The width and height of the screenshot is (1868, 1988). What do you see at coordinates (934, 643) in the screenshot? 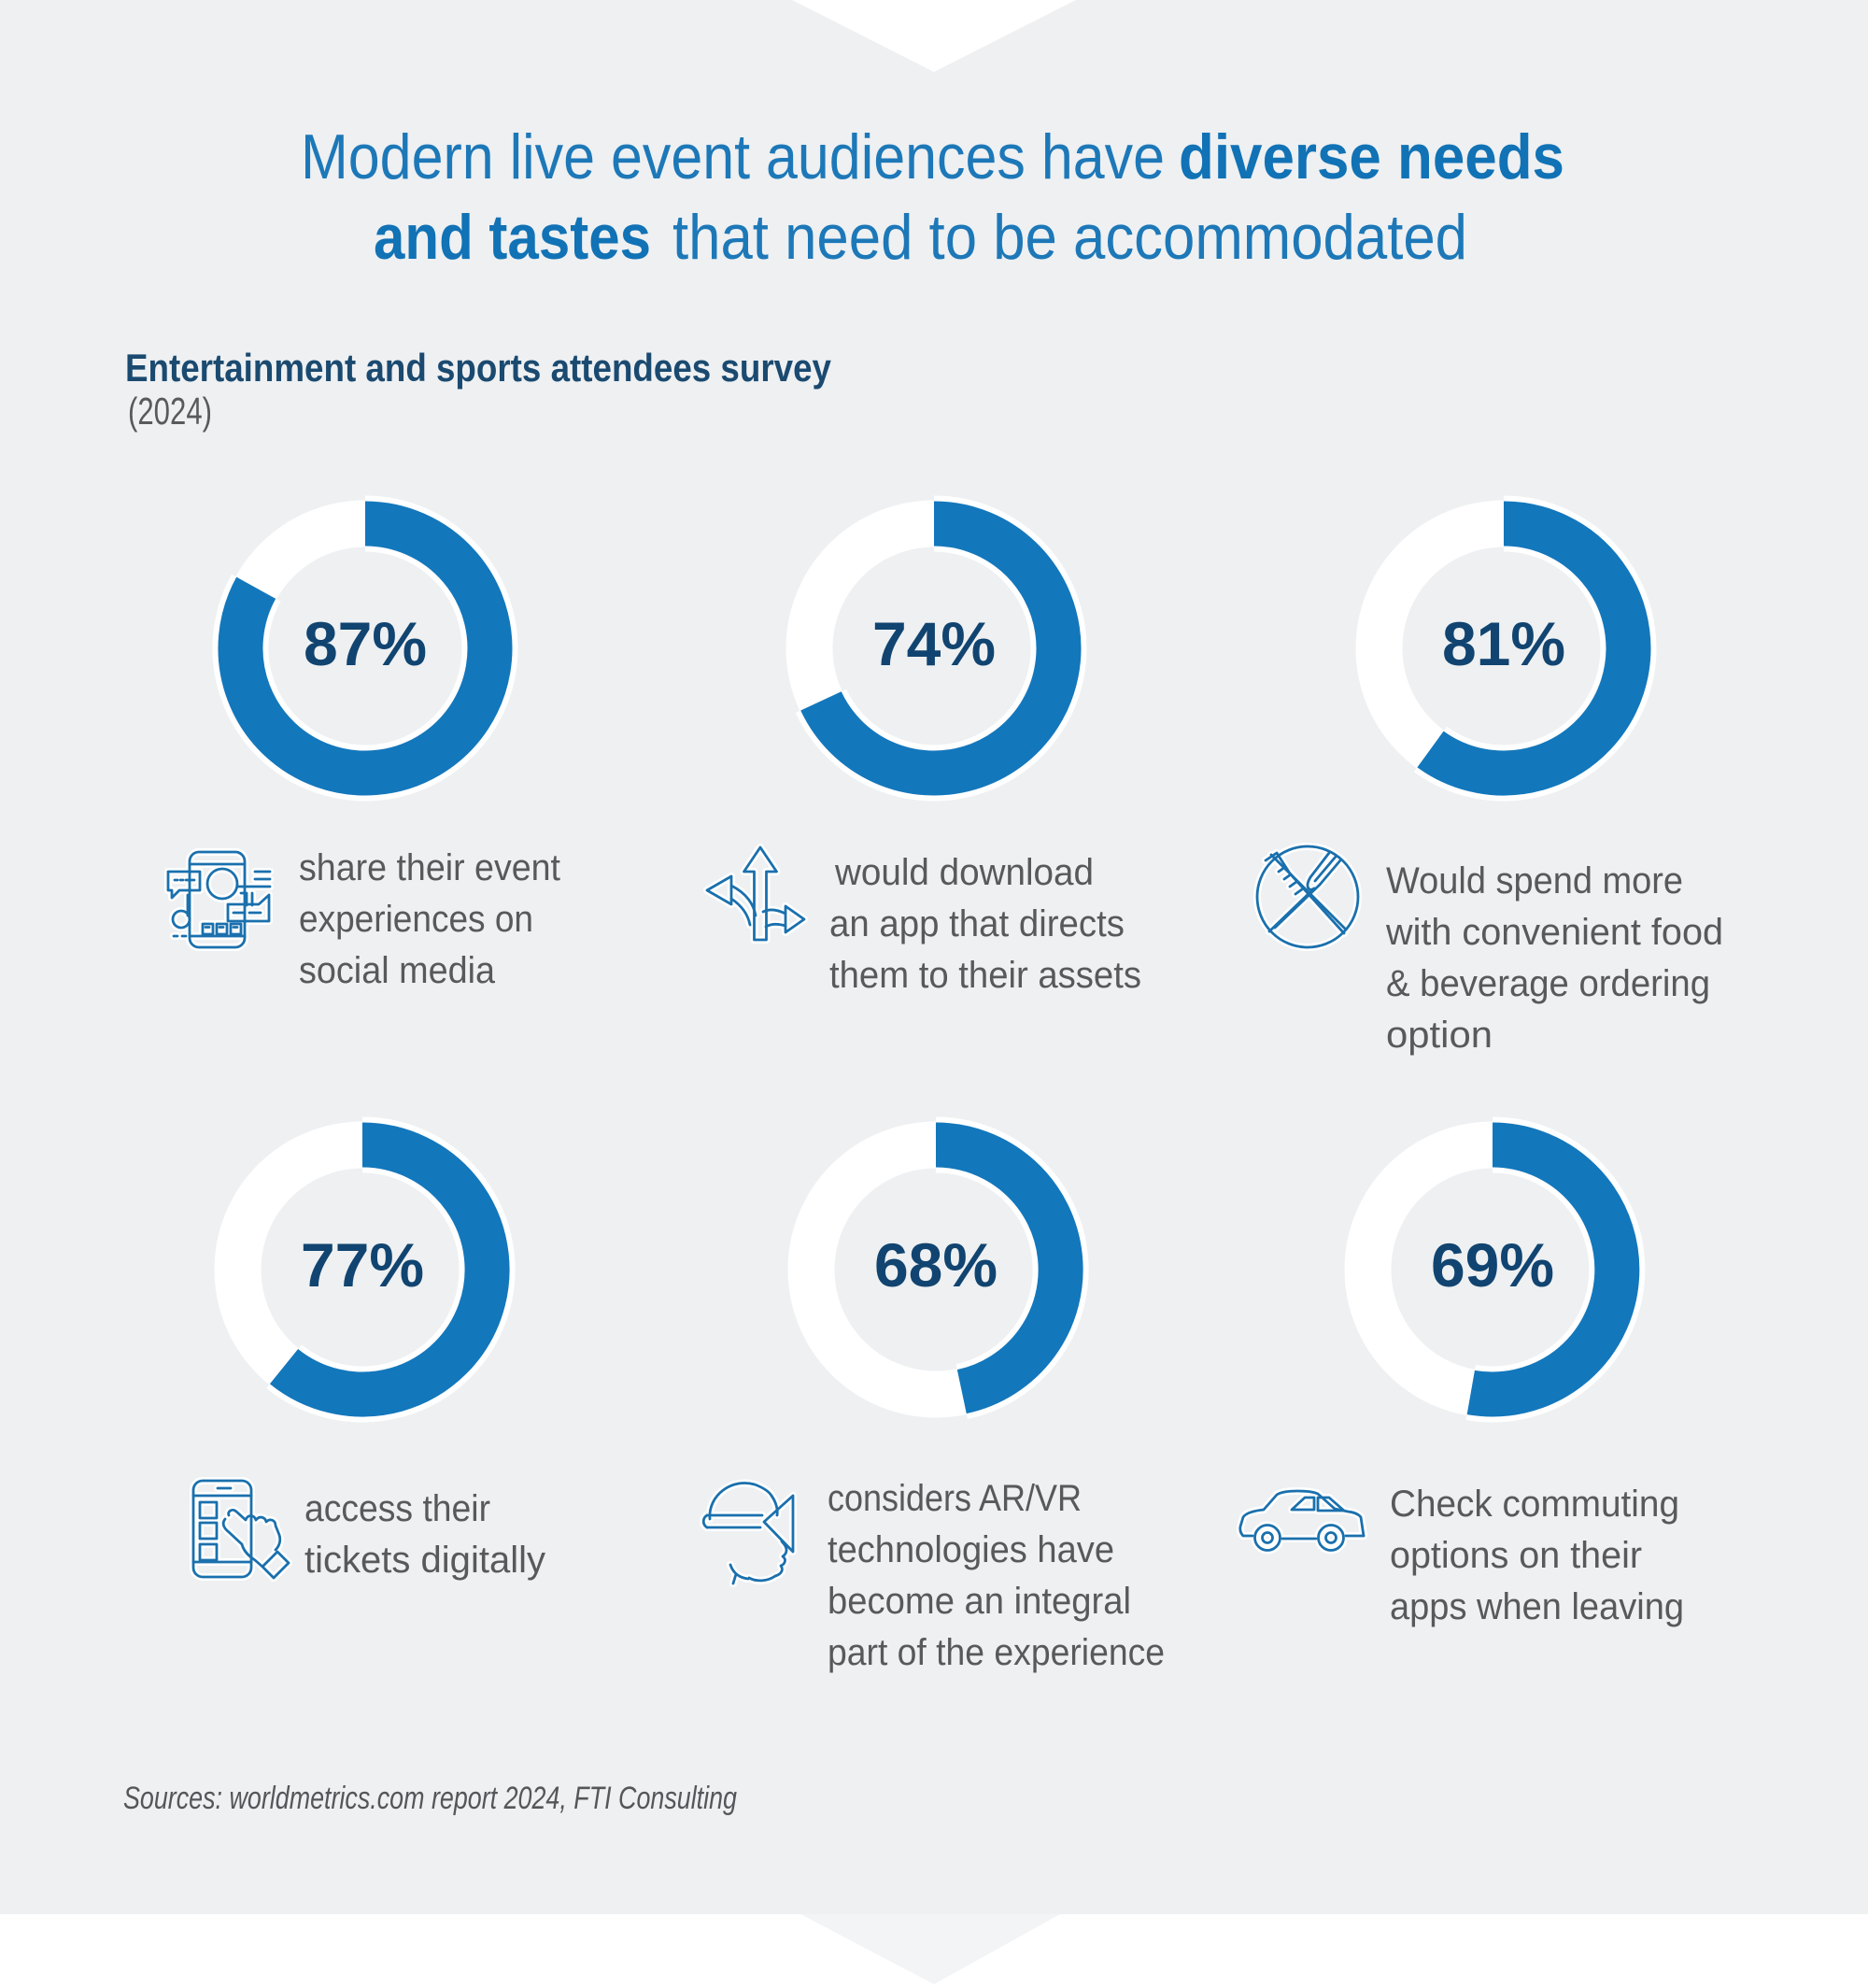
I see `svg-text: 74%` at bounding box center [934, 643].